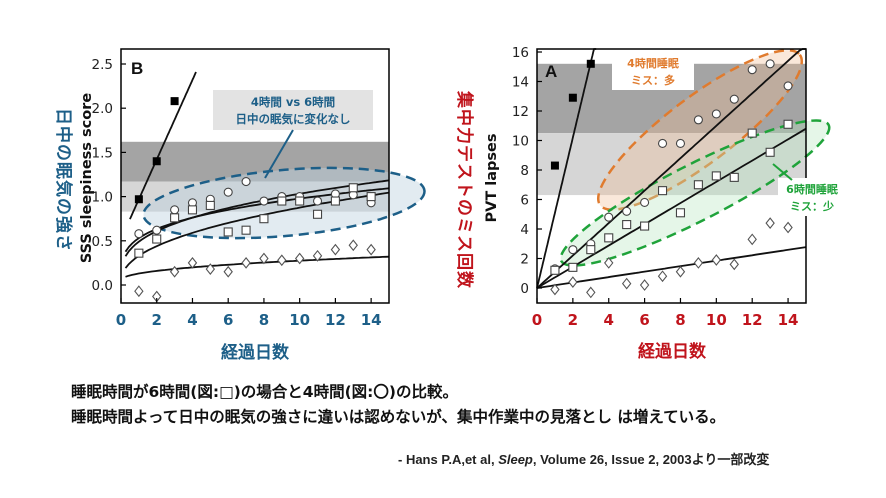  I want to click on citation-suffix: , Volume 26, Issue 2, 2003より一部改変, so click(651, 459).